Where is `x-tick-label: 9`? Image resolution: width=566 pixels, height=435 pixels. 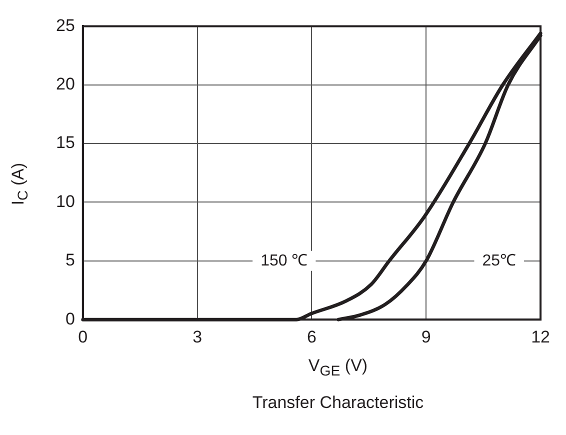 x-tick-label: 9 is located at coordinates (426, 336).